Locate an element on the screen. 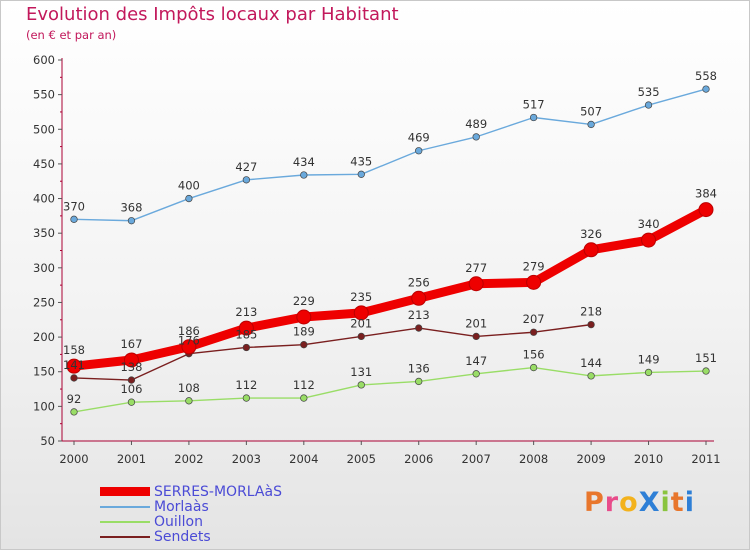 Image resolution: width=750 pixels, height=550 pixels. data-label-3: 218 is located at coordinates (591, 312).